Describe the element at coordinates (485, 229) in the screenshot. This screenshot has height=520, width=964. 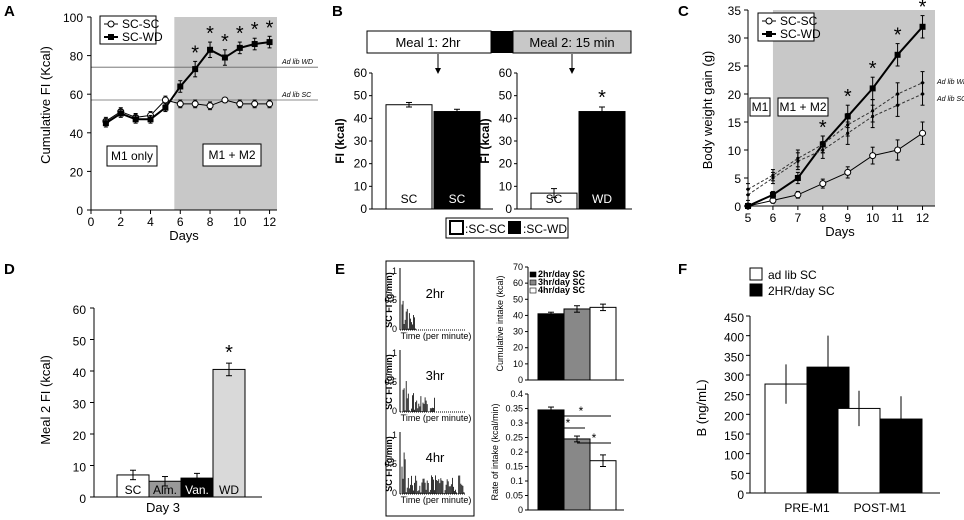
I see `legend-label: :SC-SC` at that location.